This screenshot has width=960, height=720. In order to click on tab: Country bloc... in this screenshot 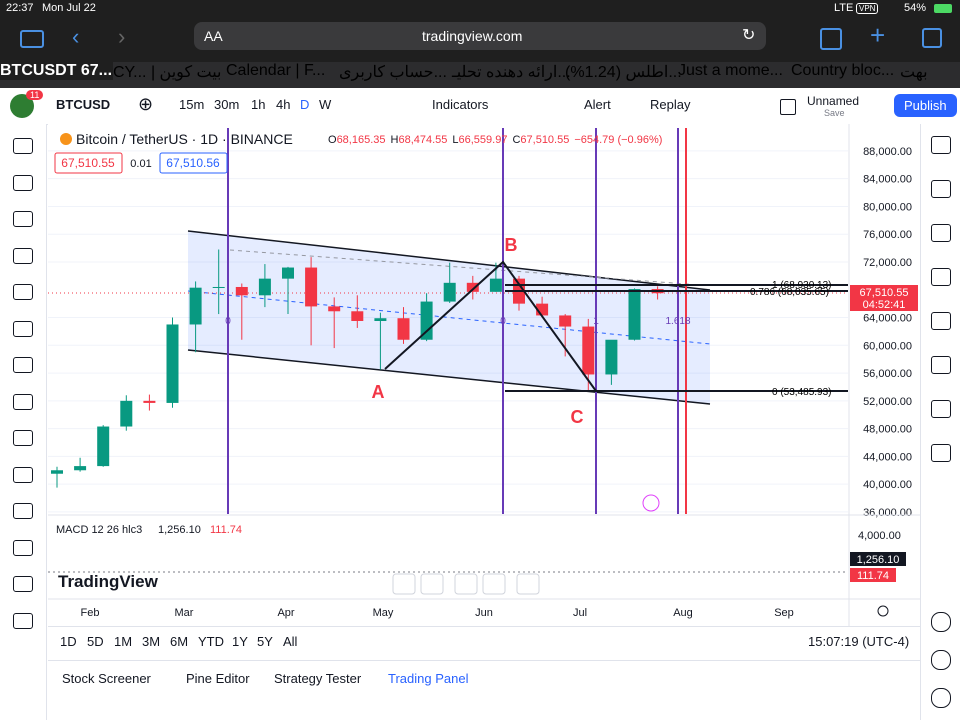, I will do `click(843, 70)`.